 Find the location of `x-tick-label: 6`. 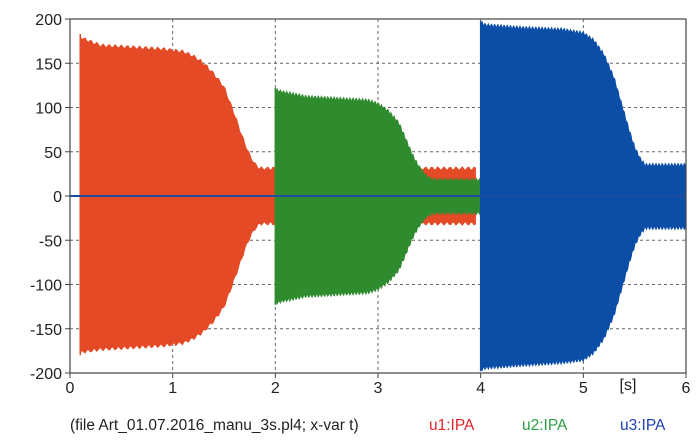

x-tick-label: 6 is located at coordinates (686, 388).